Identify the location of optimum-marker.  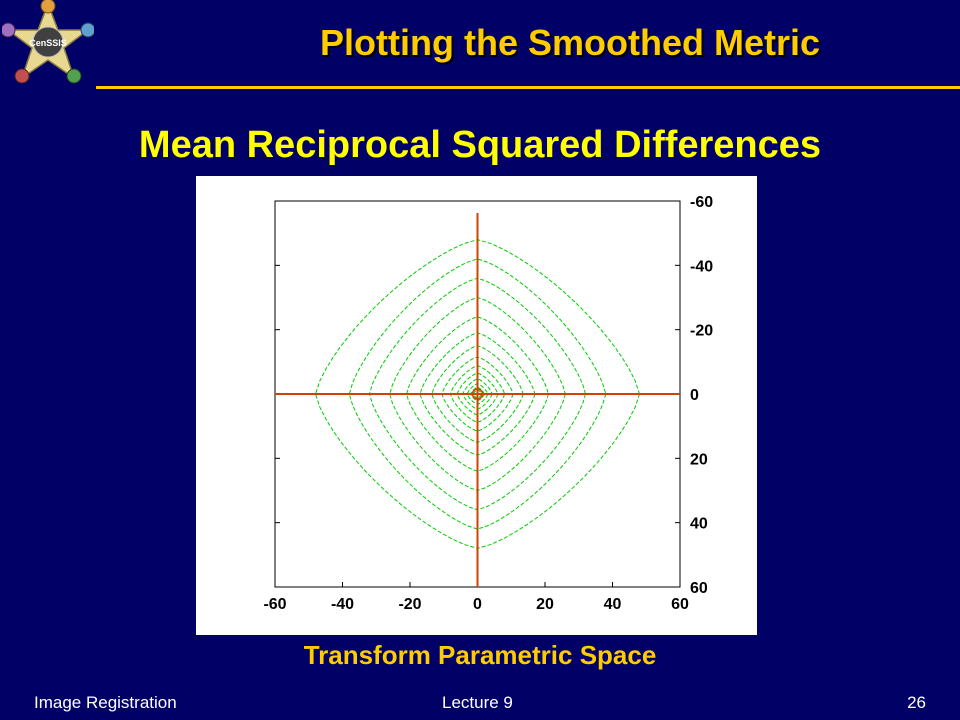
(477, 394).